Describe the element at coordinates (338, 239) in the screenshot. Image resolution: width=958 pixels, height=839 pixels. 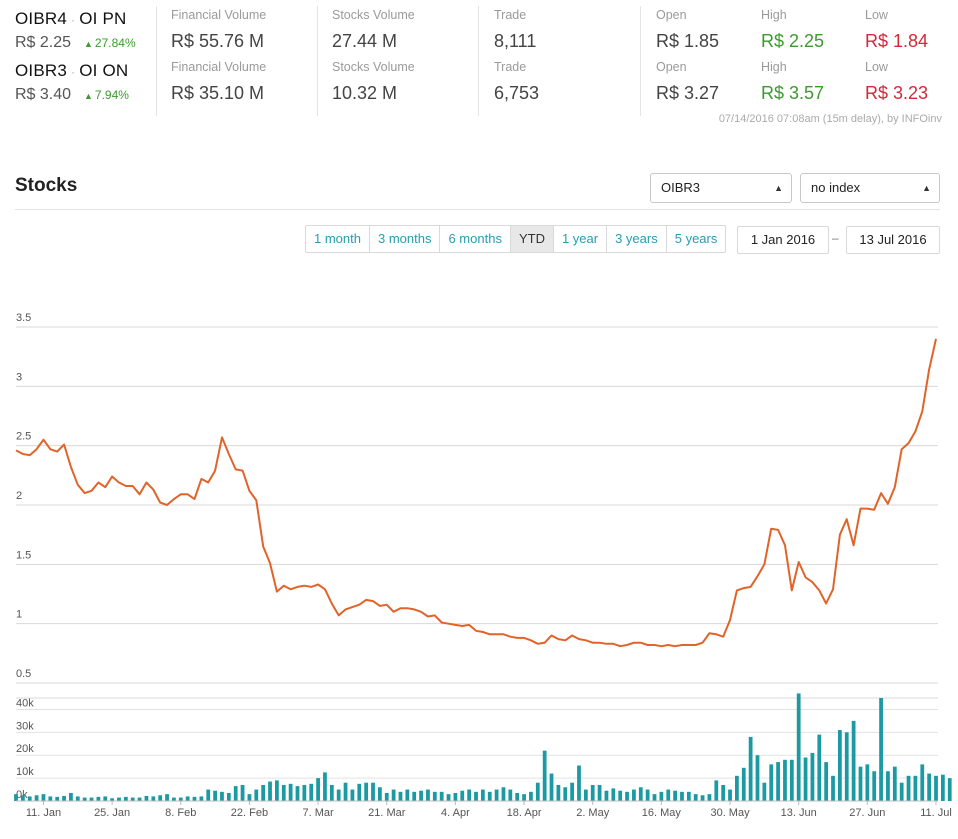
I see `range-button-1-month: 1 month` at that location.